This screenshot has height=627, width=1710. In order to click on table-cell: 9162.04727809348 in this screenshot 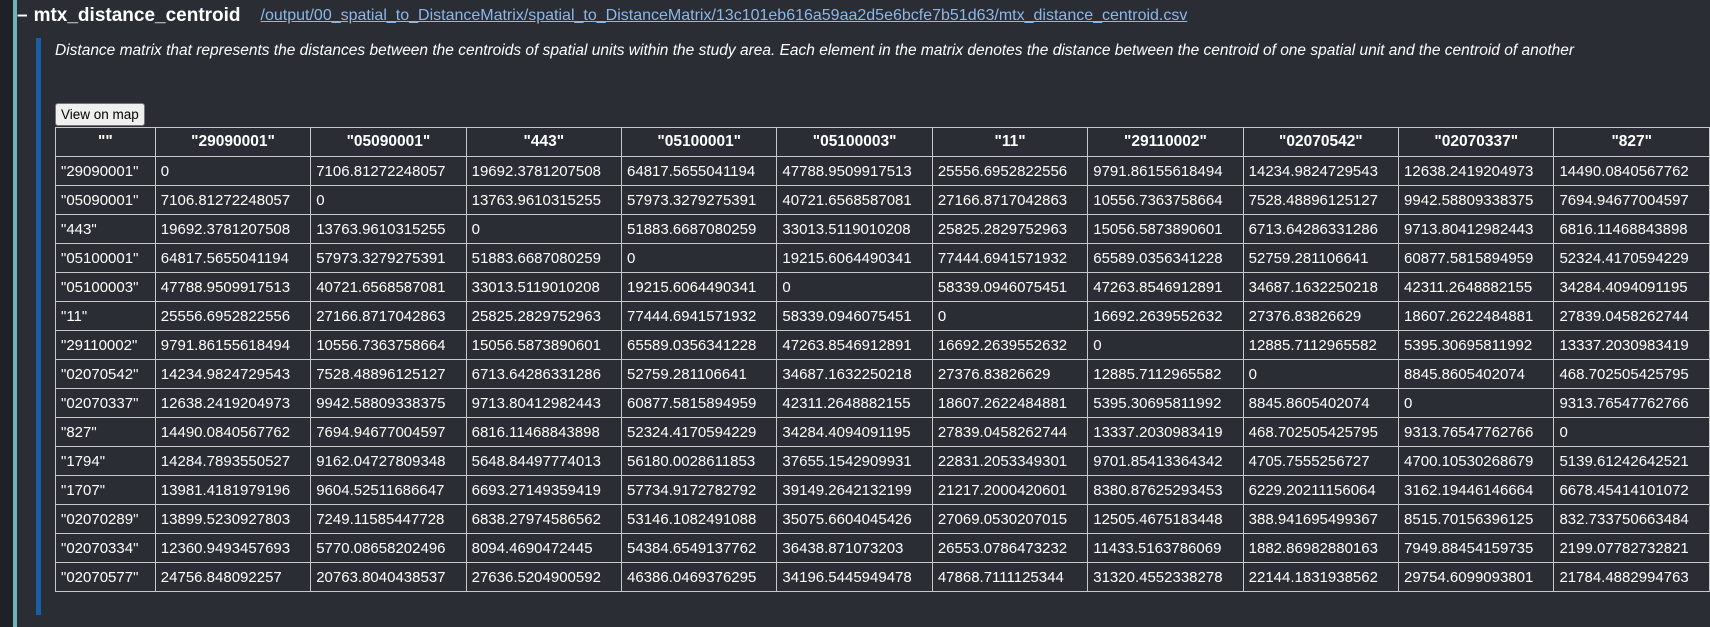, I will do `click(388, 461)`.